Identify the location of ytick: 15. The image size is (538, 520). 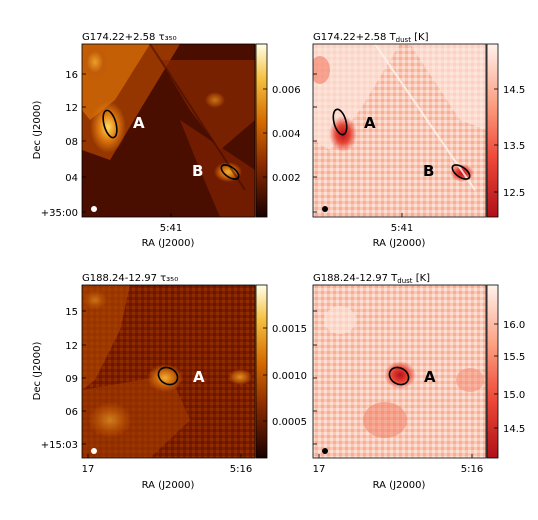
(71, 312).